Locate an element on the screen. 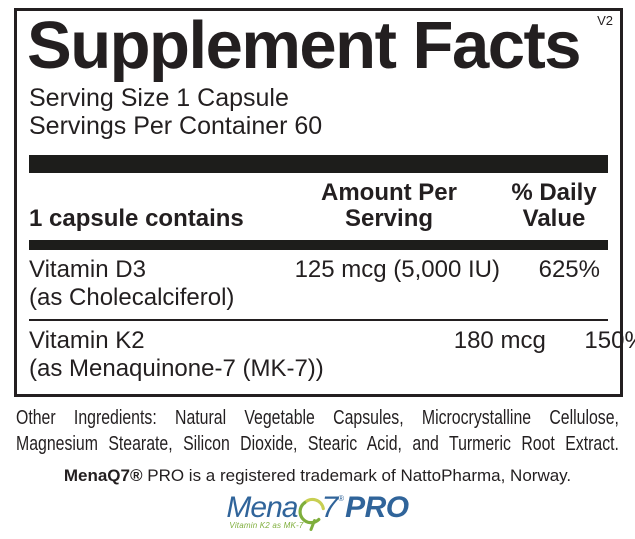 The image size is (635, 539). nutrient-name: Vitamin D3 is located at coordinates (87, 269).